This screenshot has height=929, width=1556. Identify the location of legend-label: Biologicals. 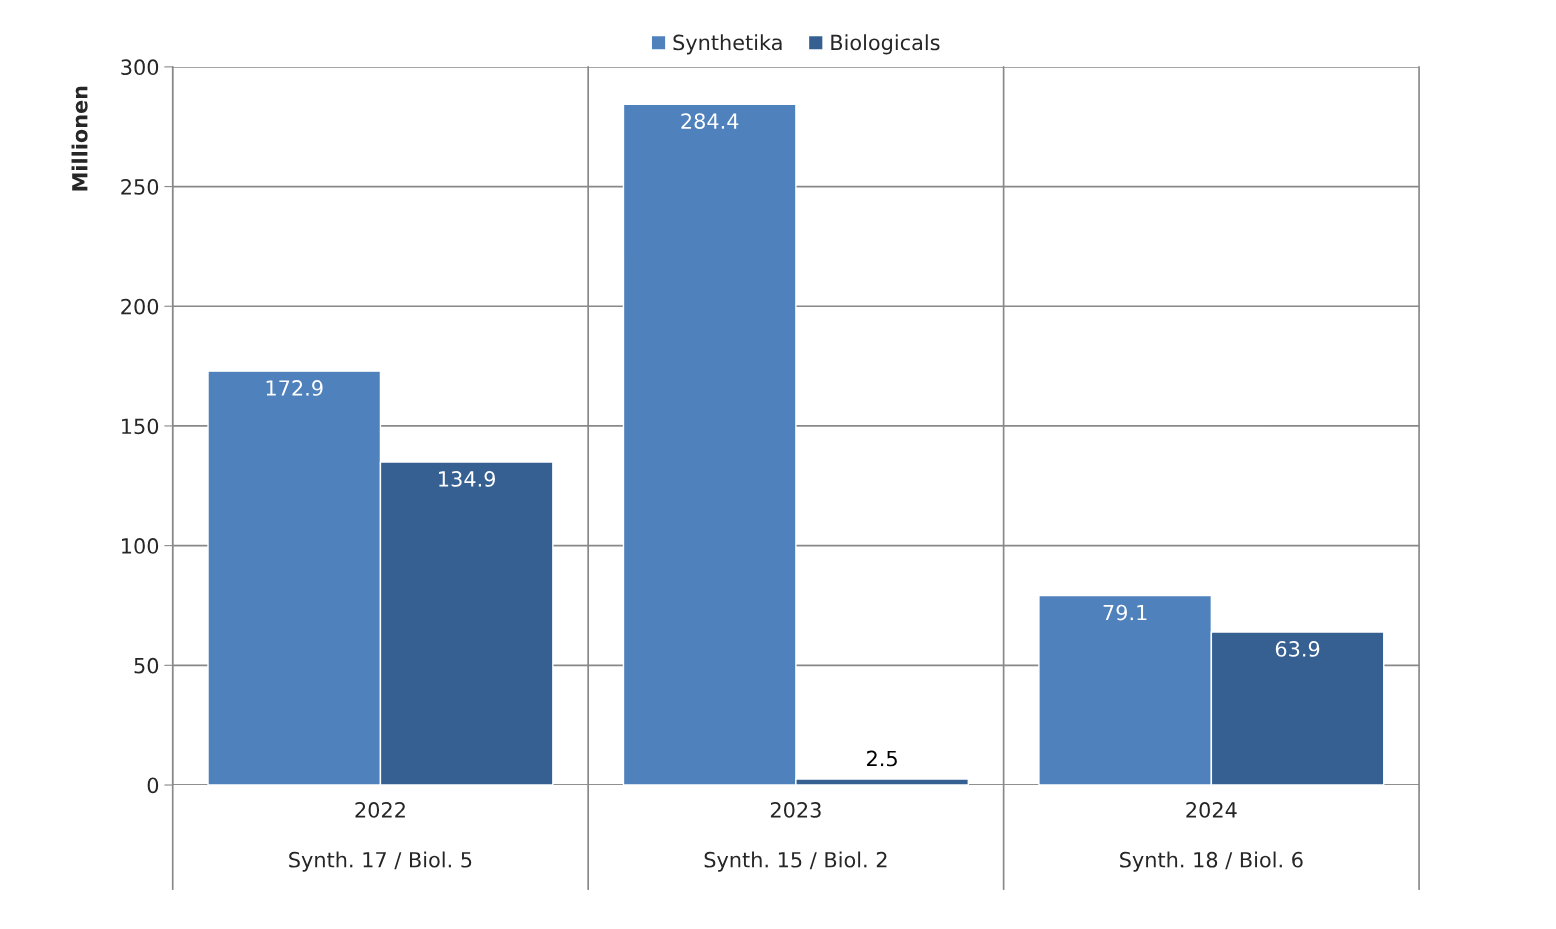
(885, 44).